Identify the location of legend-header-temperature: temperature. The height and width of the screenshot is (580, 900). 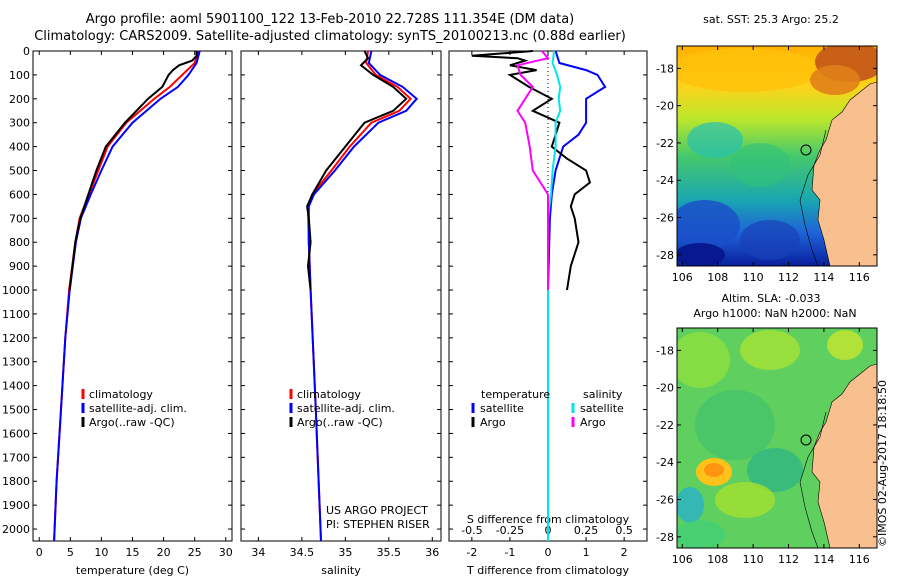
(515, 394).